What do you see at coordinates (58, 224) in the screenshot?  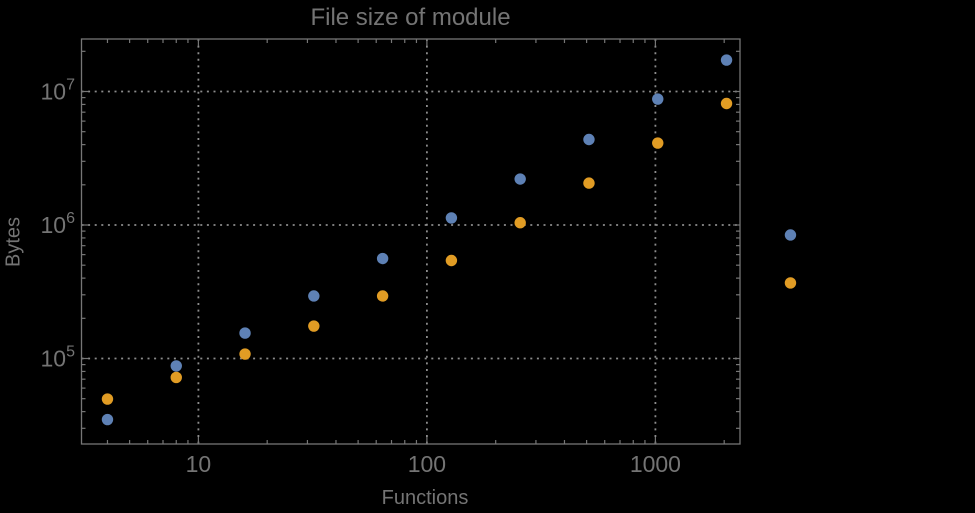 I see `y-tick-label: 10⁶` at bounding box center [58, 224].